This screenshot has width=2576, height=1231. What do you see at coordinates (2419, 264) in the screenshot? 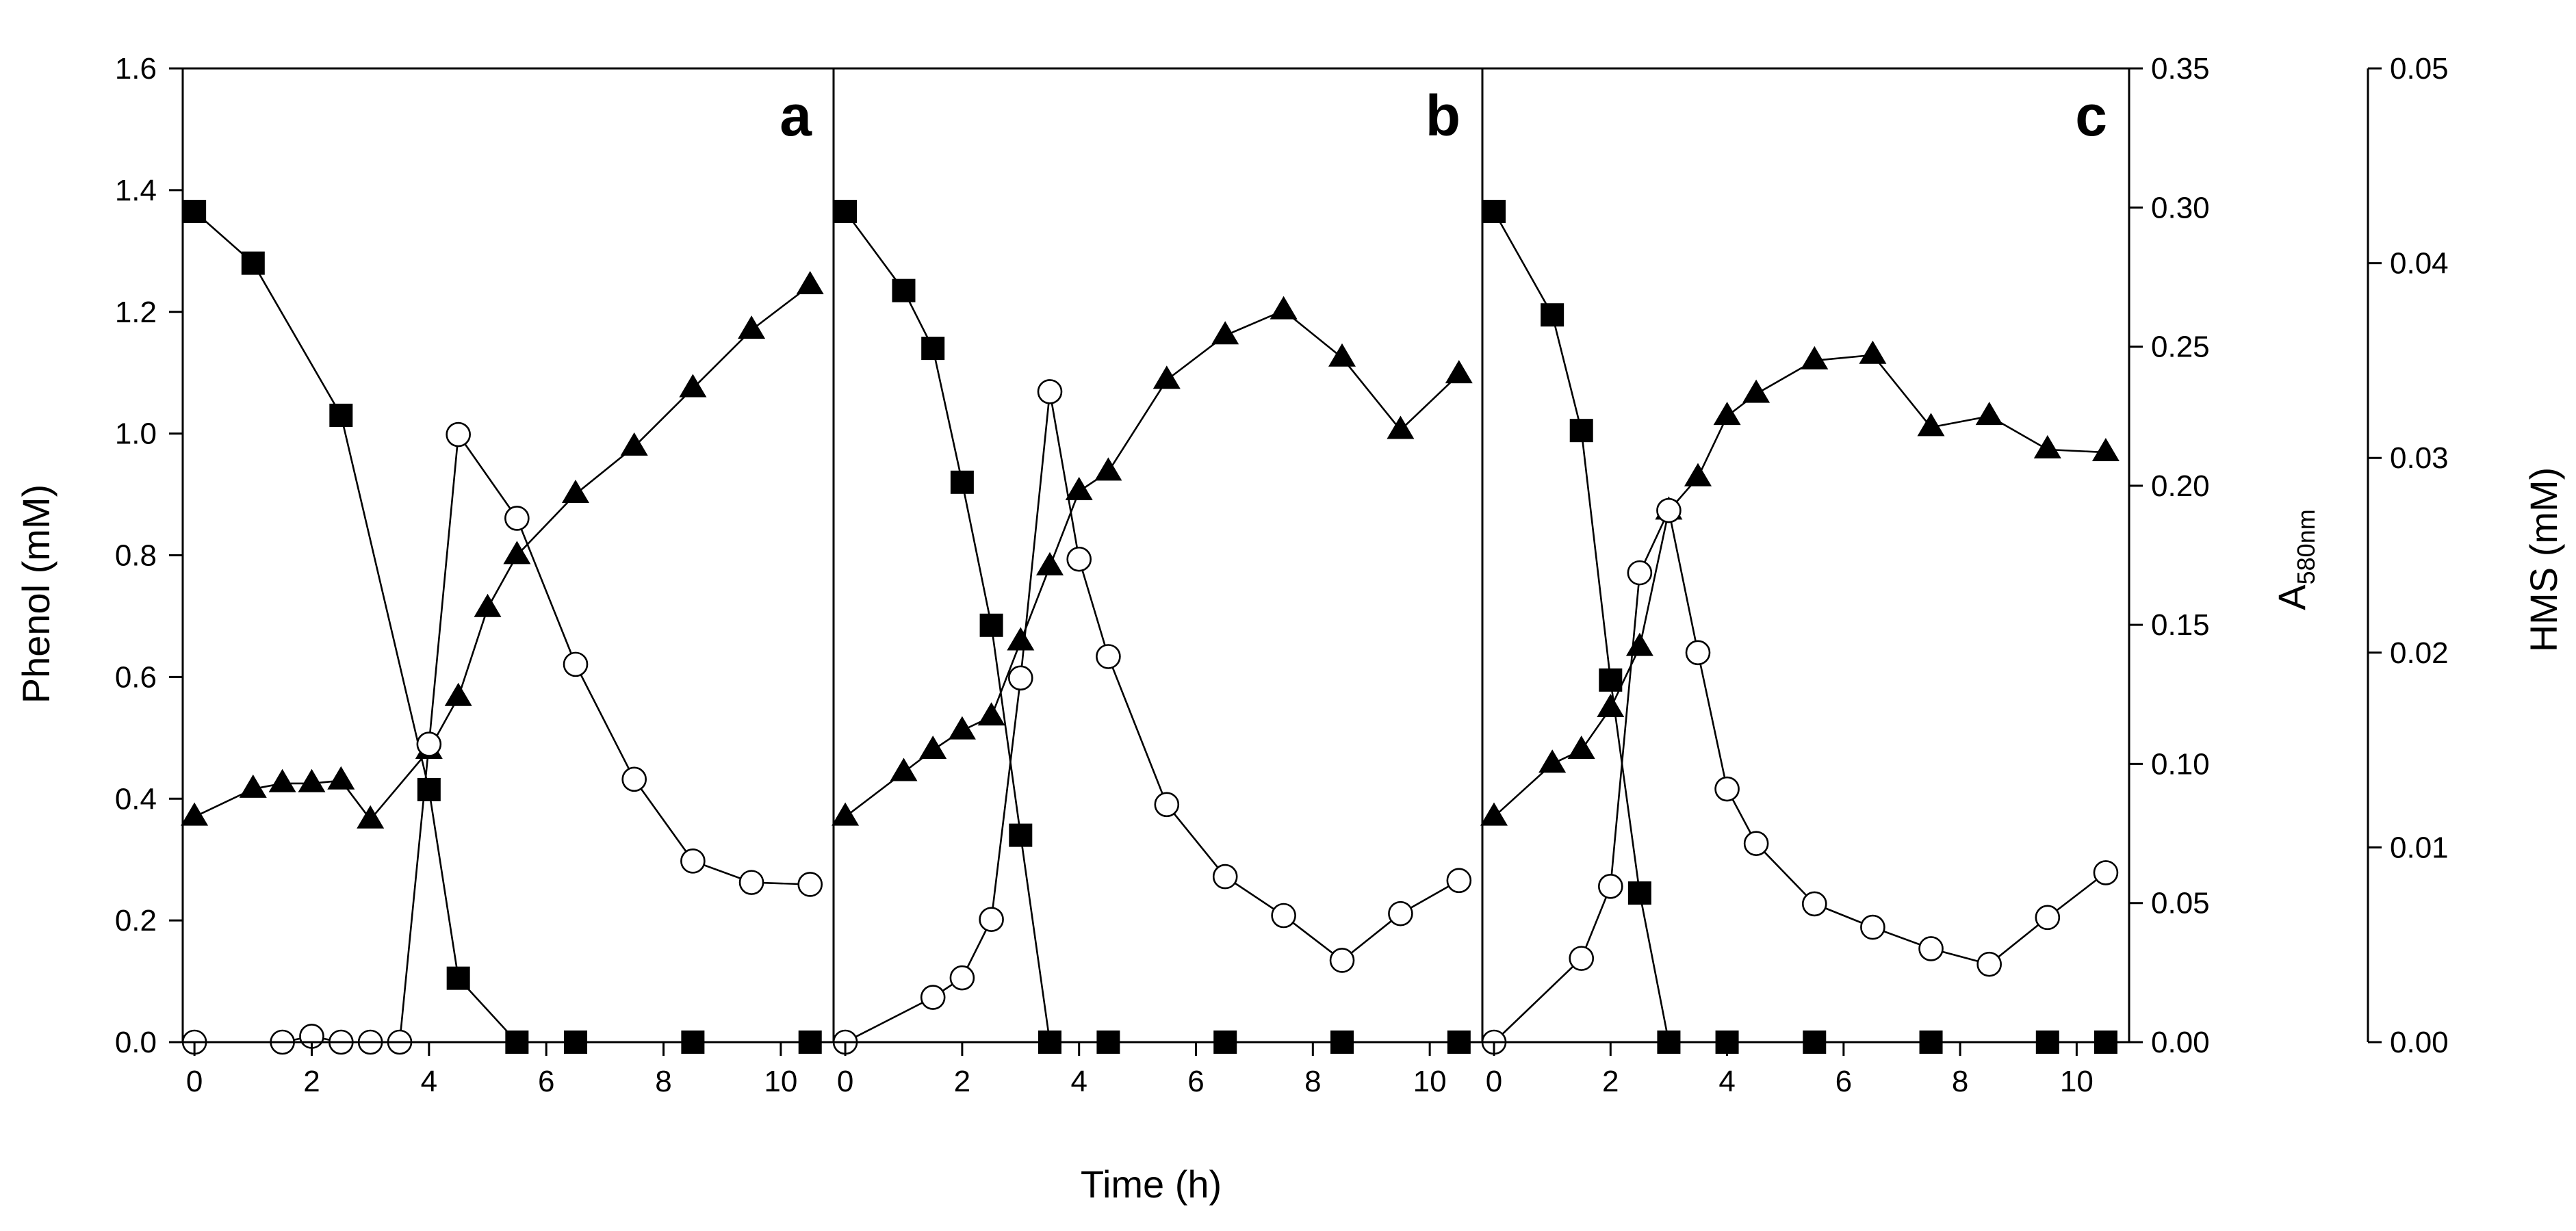
I see `right2-tick-label-4: 0.04` at bounding box center [2419, 264].